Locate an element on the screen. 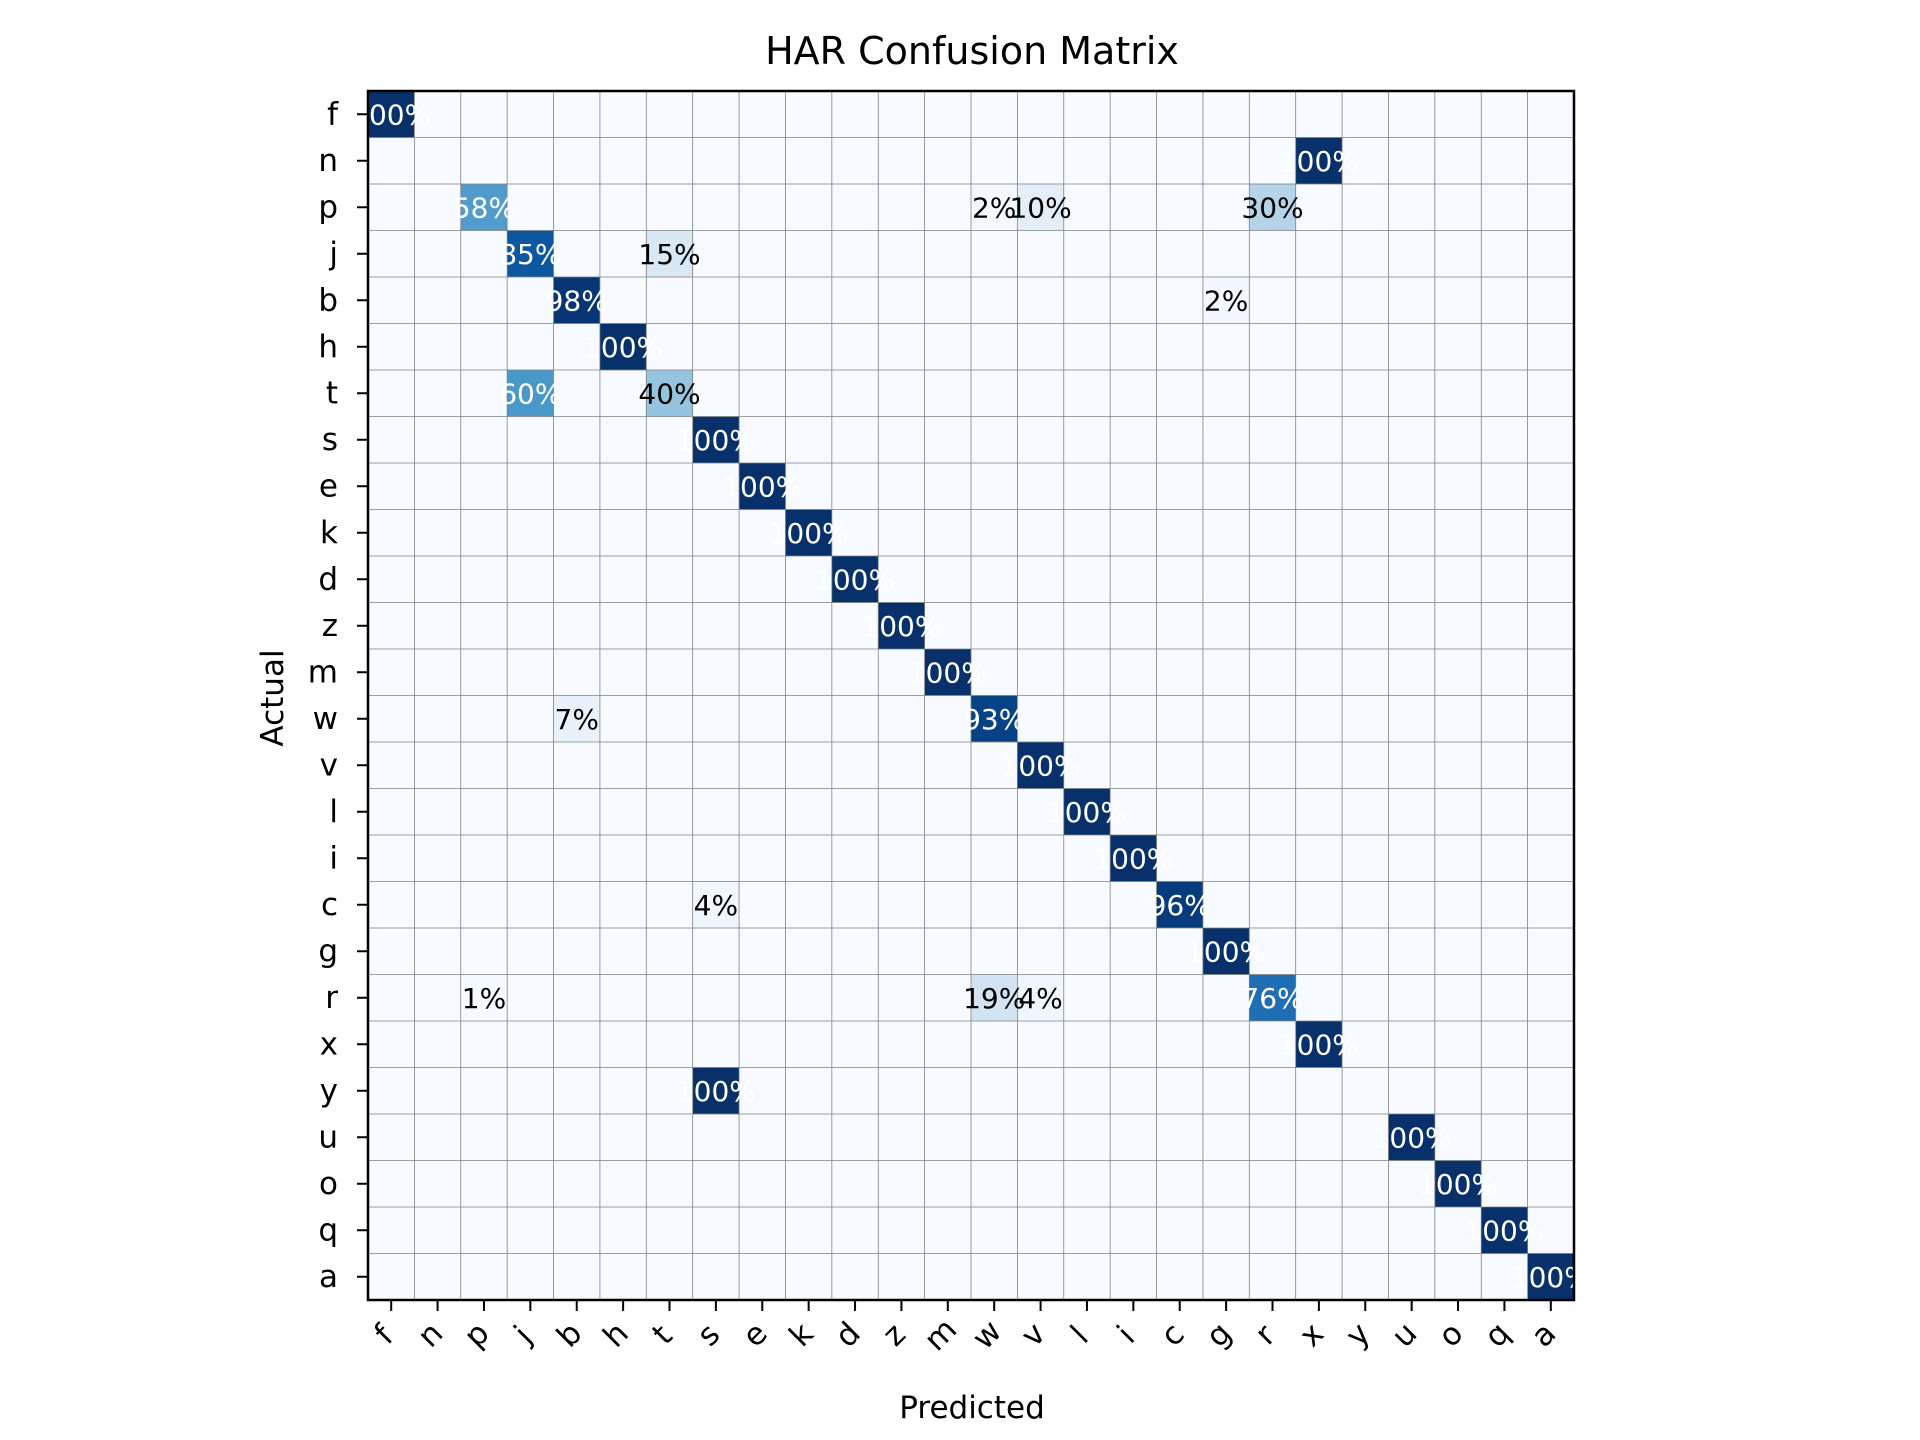  y-tick-label: y is located at coordinates (329, 1091).